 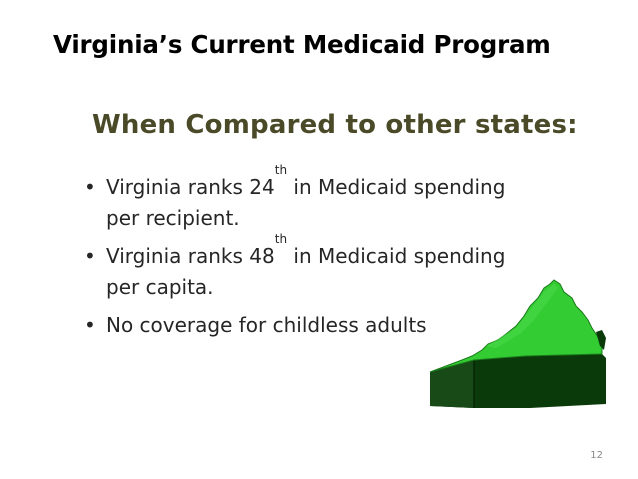 I want to click on bullet-text-line2: per recipient., so click(x=173, y=218).